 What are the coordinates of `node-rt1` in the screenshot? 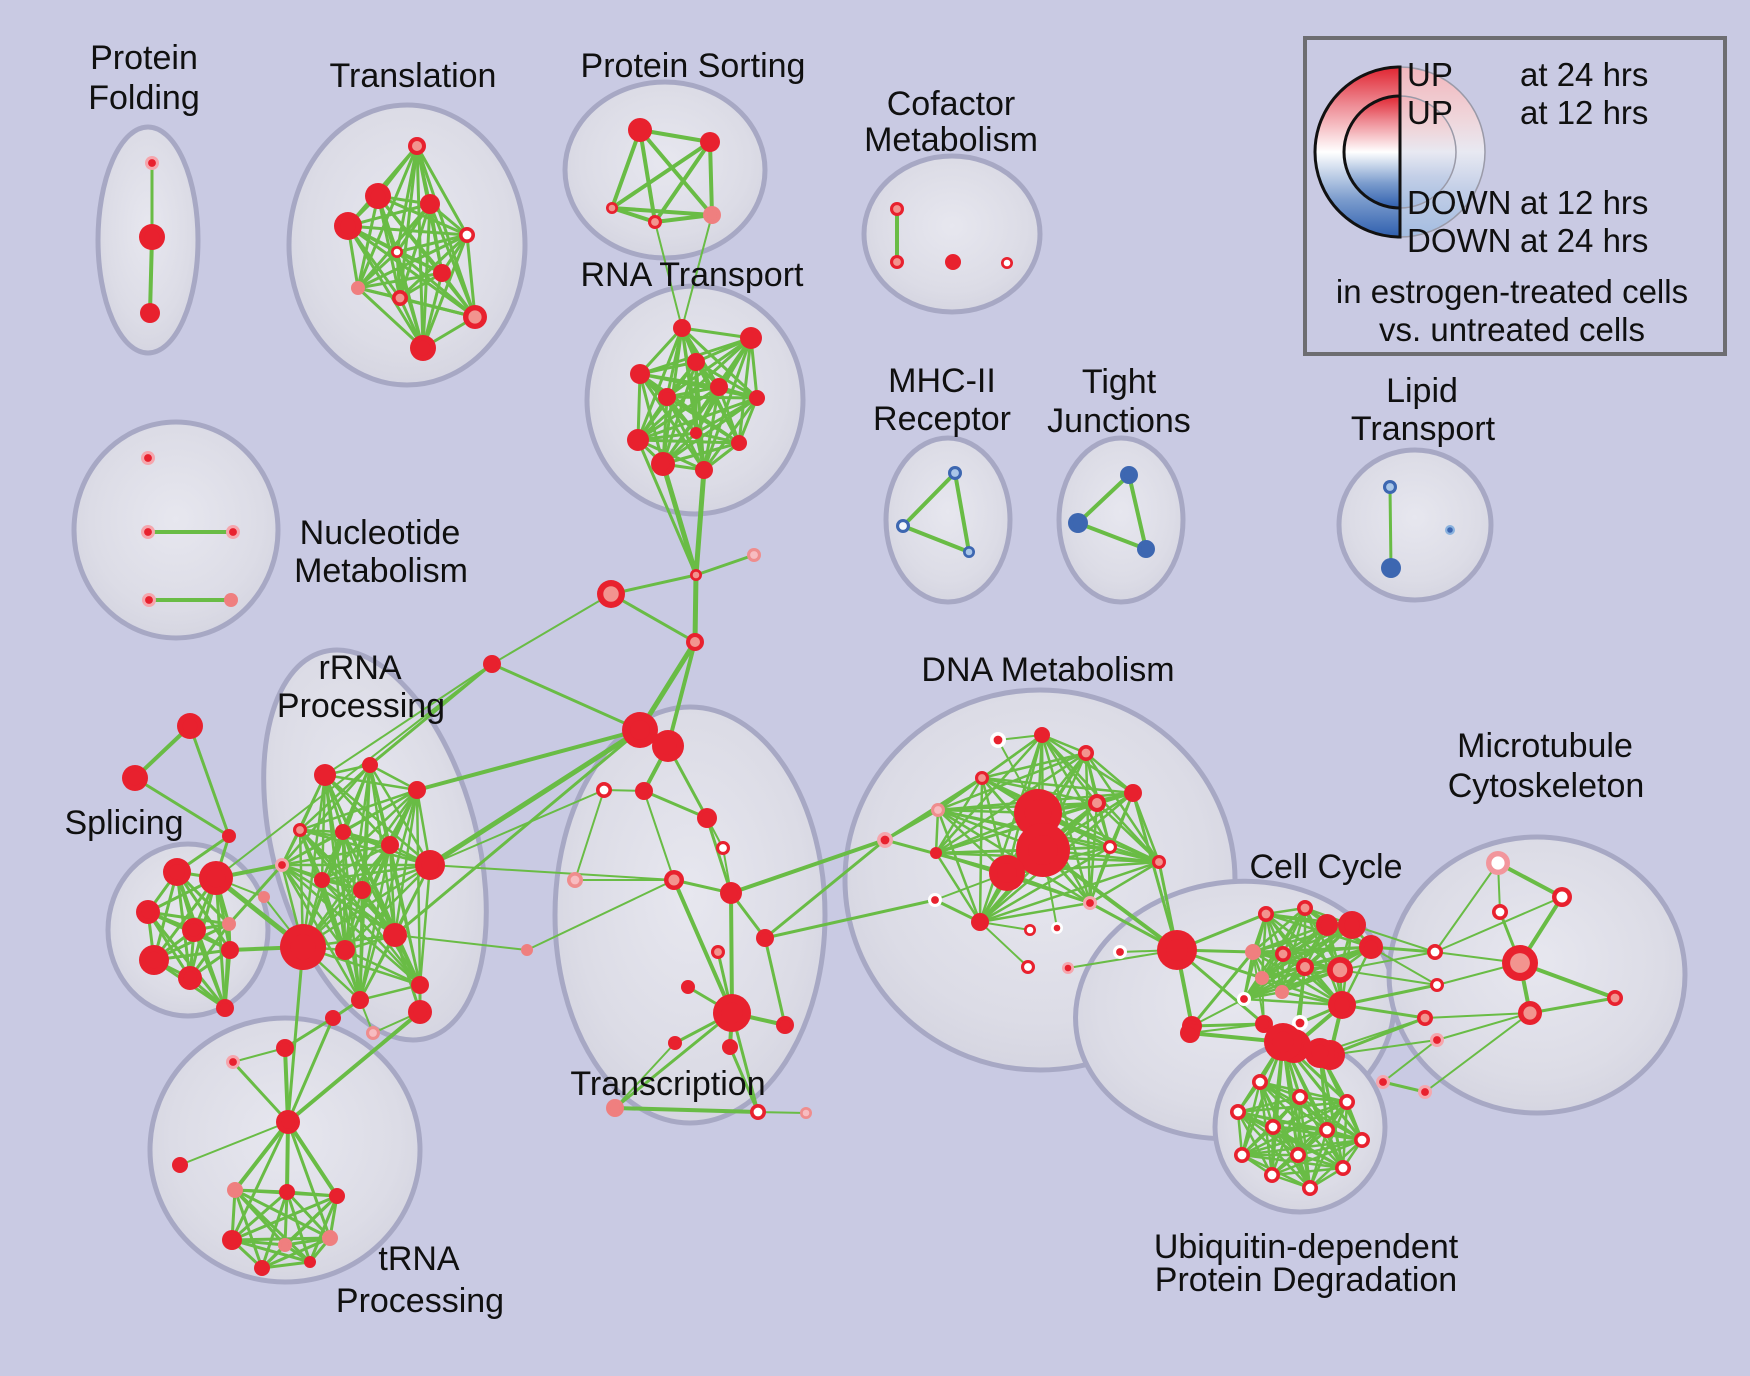 It's located at (751, 338).